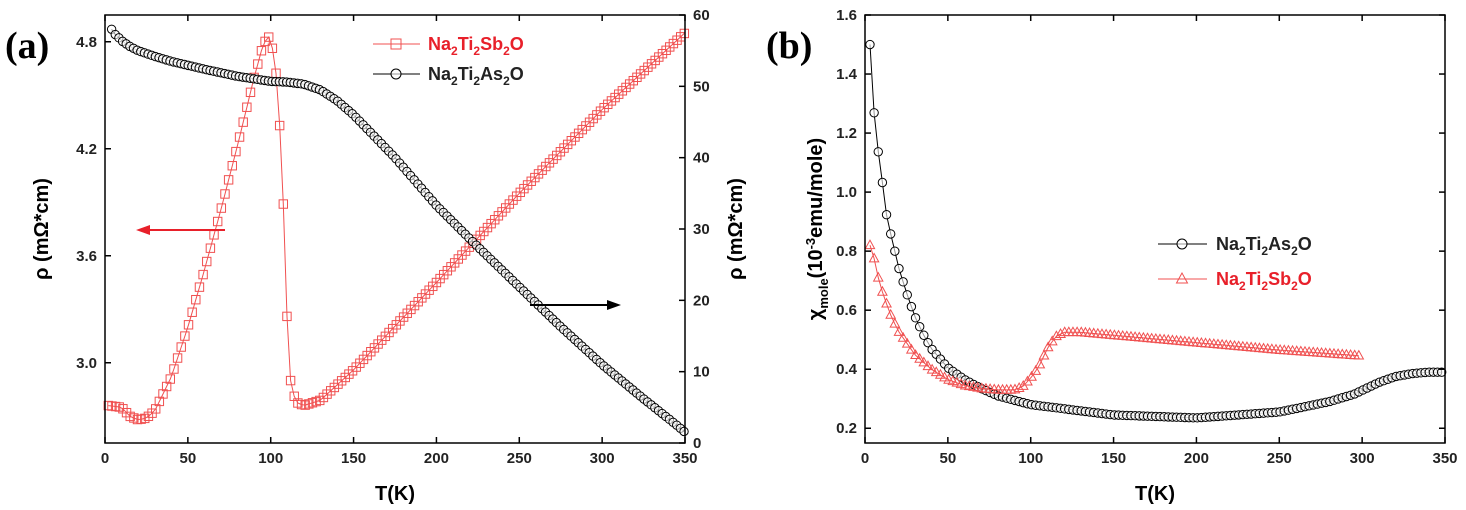  I want to click on y-right-axis-title: ρ (mΩ*cm), so click(736, 229).